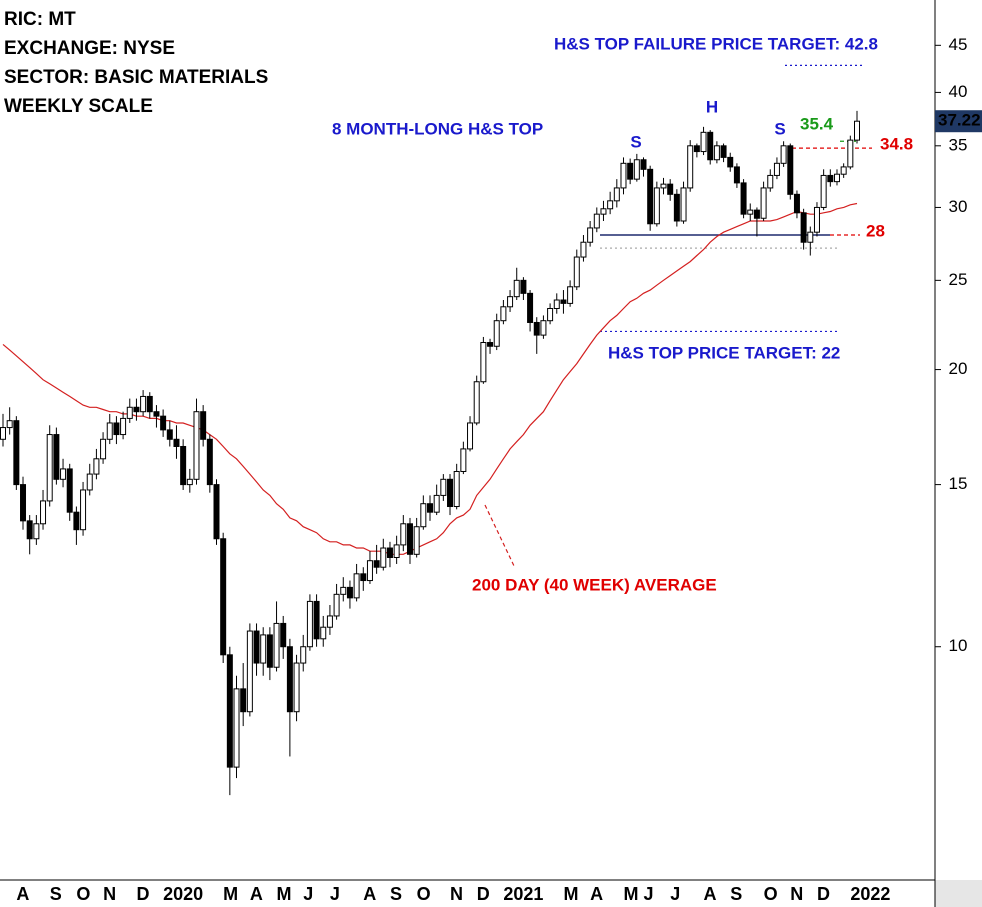 The image size is (982, 907). What do you see at coordinates (89, 48) in the screenshot?
I see `info-line: EXCHANGE: NYSE` at bounding box center [89, 48].